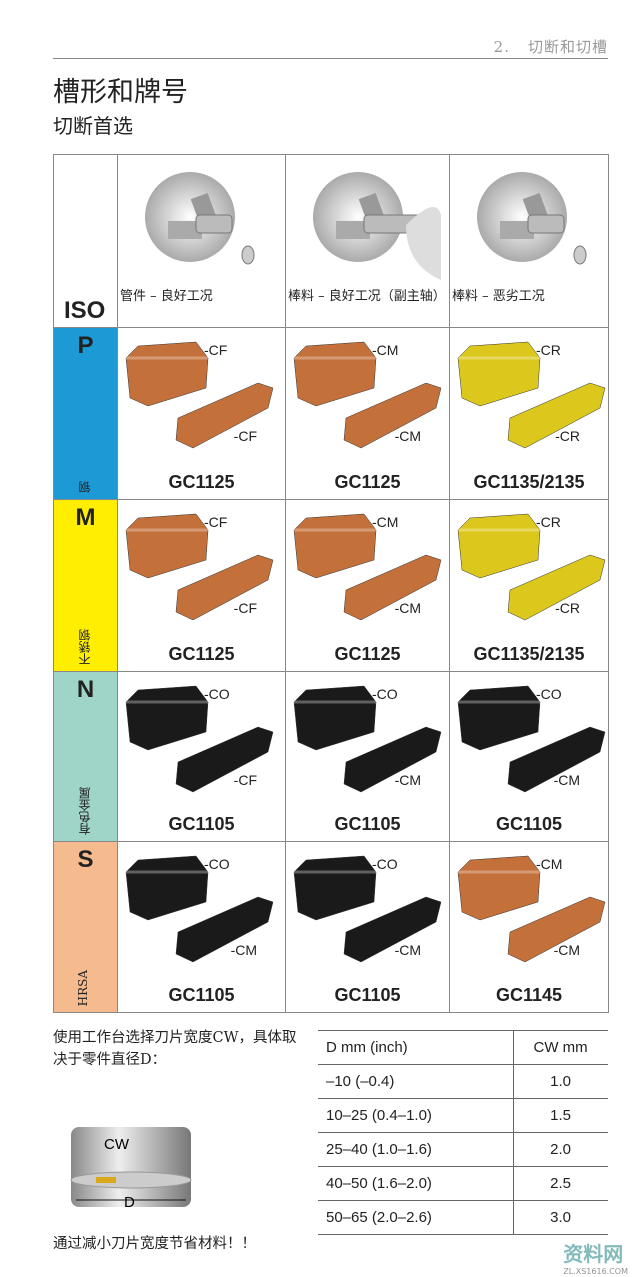 Image resolution: width=640 pixels, height=1277 pixels. What do you see at coordinates (416, 1183) in the screenshot?
I see `diameter-cell: 40–50 (1.6–2.0)` at bounding box center [416, 1183].